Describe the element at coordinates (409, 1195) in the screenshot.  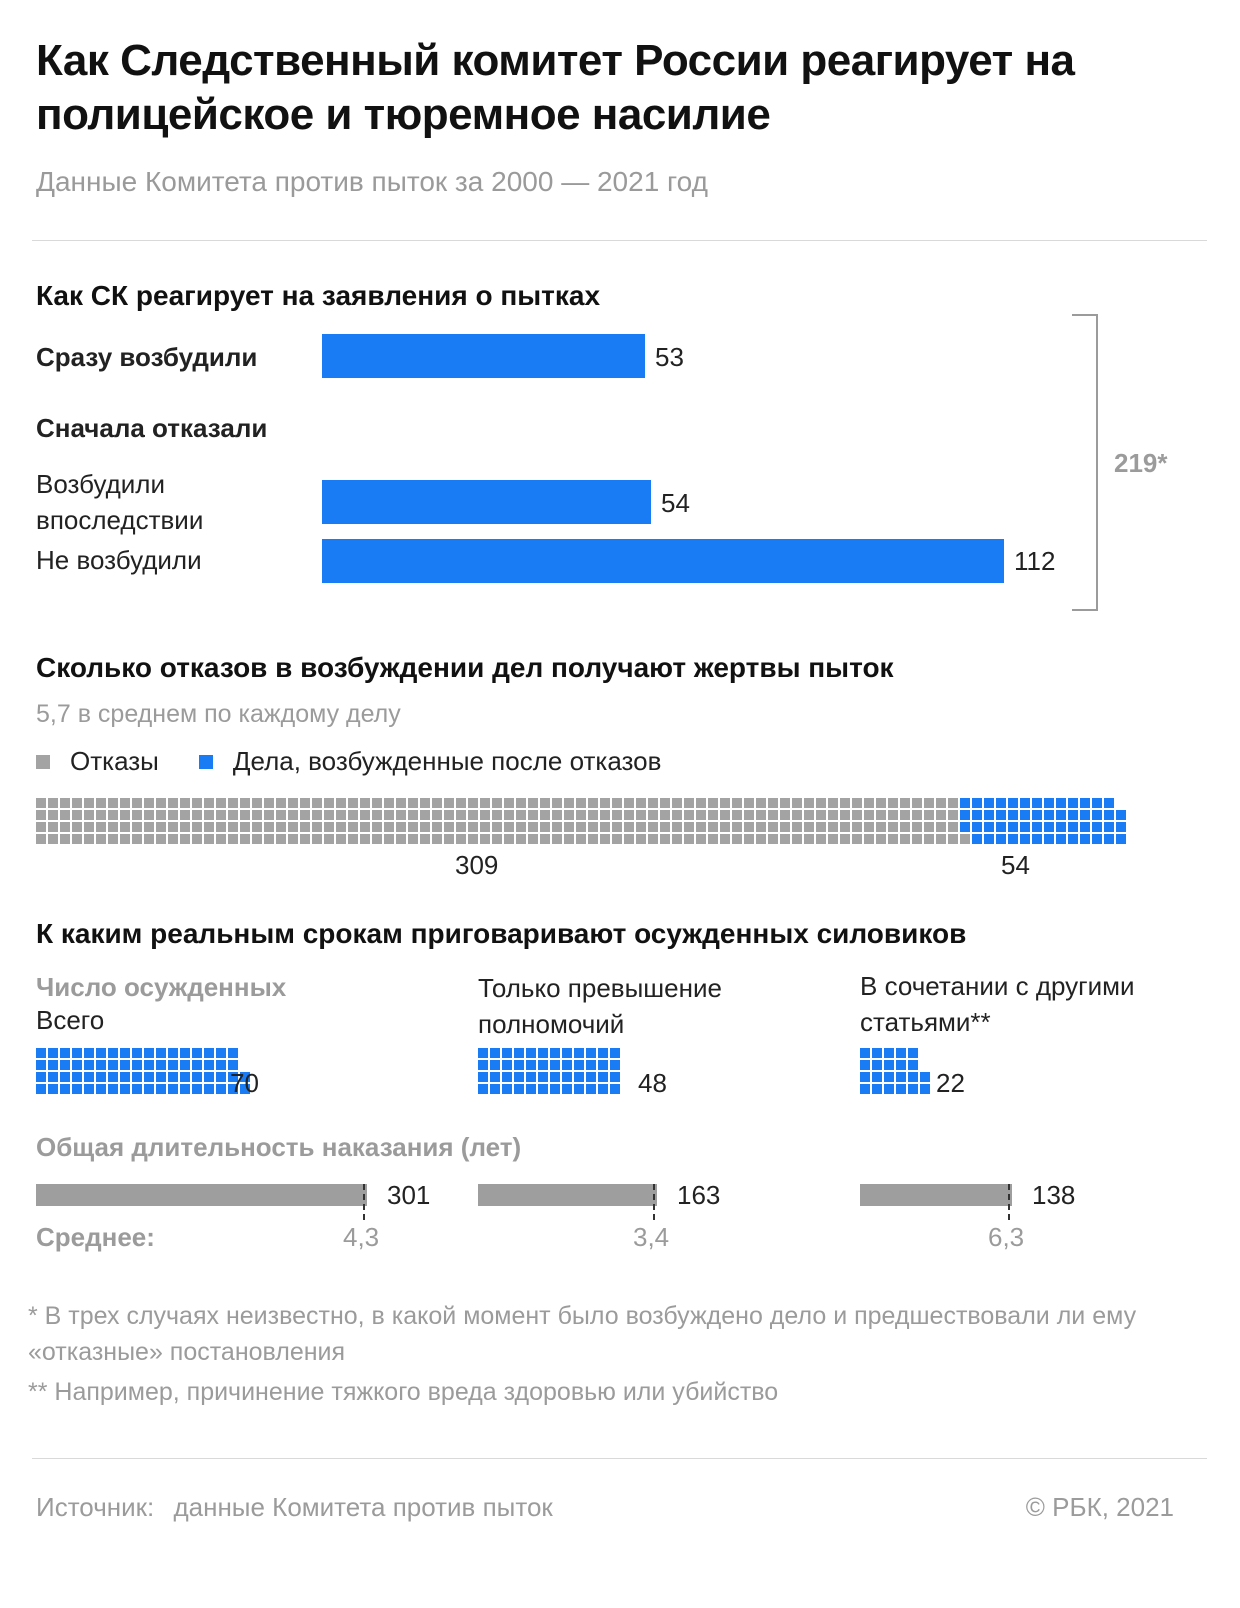
I see `duration-value-all: 301` at that location.